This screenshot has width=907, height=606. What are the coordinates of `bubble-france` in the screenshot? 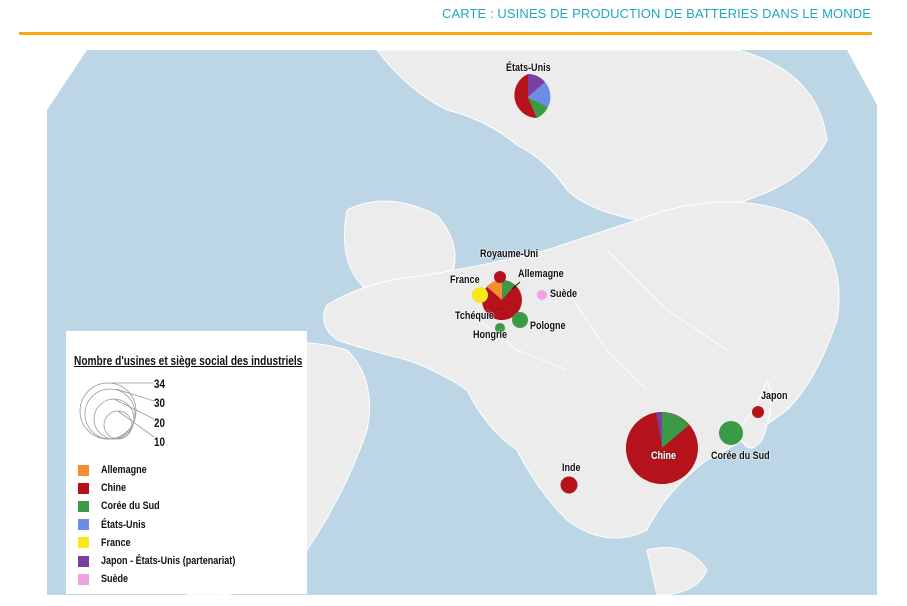 It's located at (480, 295).